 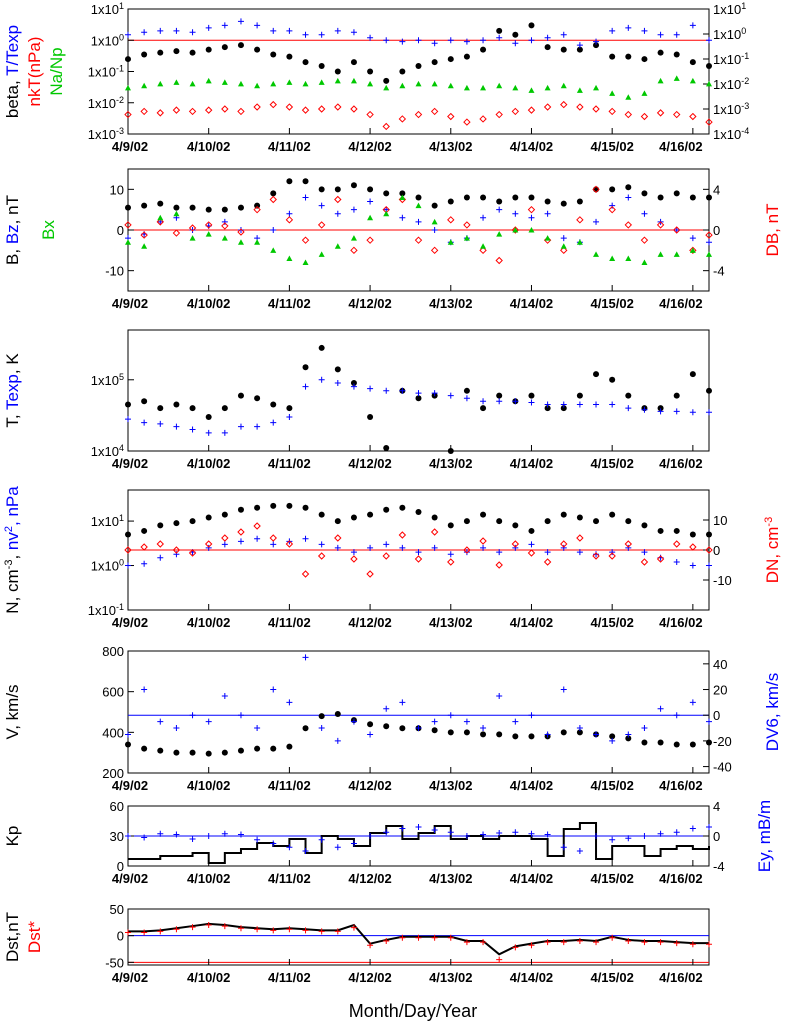 What do you see at coordinates (531, 785) in the screenshot?
I see `x-tick-label: 4/14/02` at bounding box center [531, 785].